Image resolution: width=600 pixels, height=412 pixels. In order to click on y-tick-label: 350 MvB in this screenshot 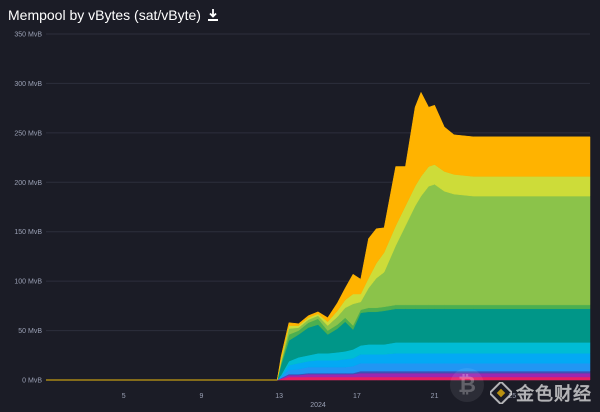, I will do `click(28, 35)`.